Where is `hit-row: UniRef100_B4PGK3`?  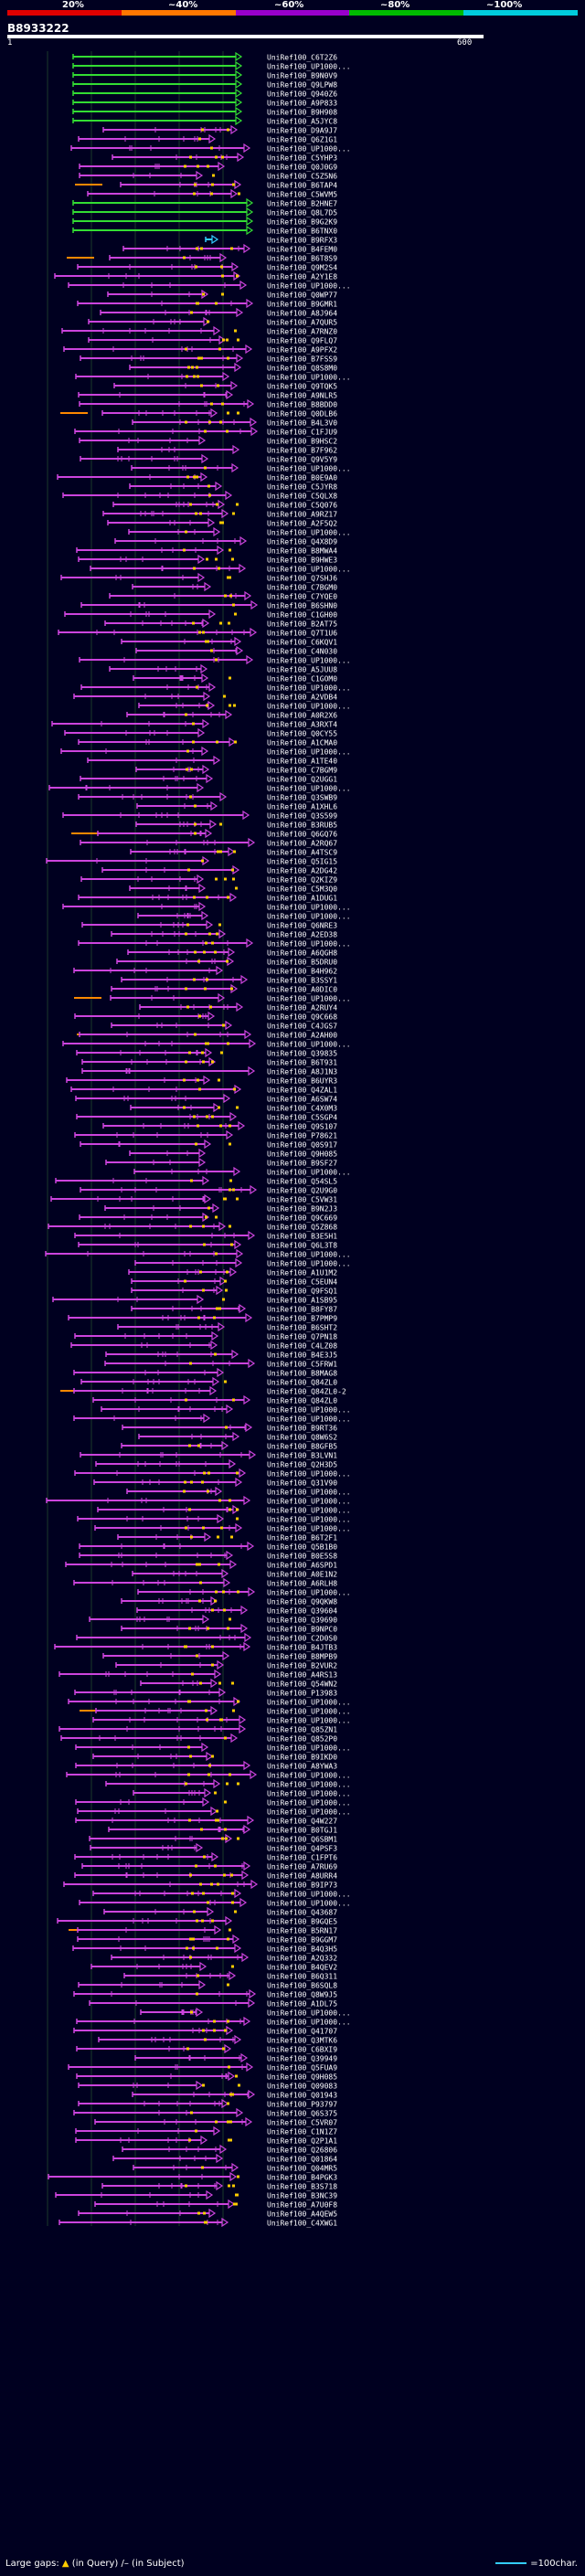
hit-row: UniRef100_B4PGK3 is located at coordinates (193, 2176).